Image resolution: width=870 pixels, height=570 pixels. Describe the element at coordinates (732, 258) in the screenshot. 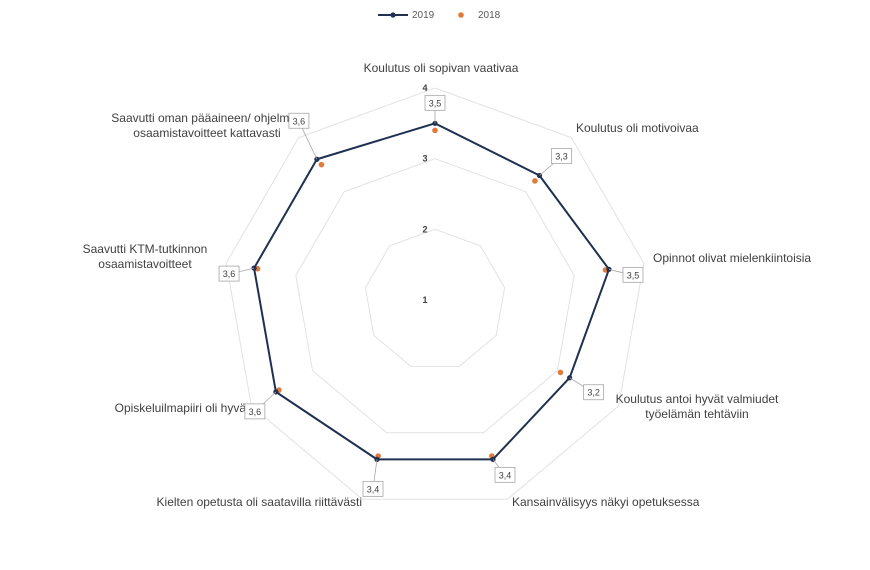

I see `category-label: Opinnot olivat mielenkiintoisia` at that location.